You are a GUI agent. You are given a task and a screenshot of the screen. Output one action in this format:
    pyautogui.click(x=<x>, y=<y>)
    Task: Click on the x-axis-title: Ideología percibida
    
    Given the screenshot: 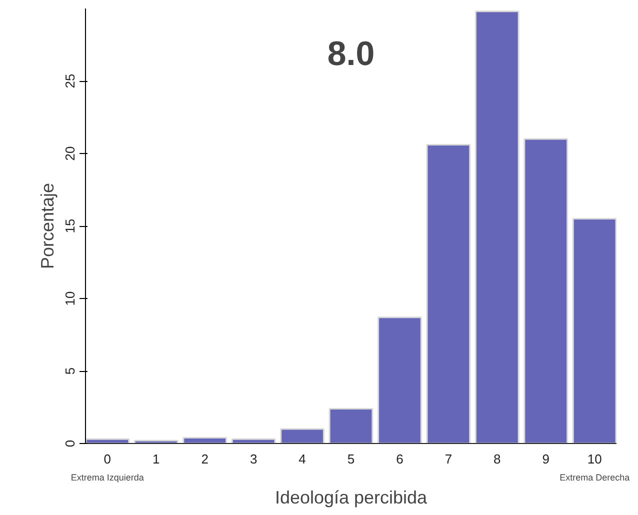 What is the action you would take?
    pyautogui.click(x=351, y=498)
    